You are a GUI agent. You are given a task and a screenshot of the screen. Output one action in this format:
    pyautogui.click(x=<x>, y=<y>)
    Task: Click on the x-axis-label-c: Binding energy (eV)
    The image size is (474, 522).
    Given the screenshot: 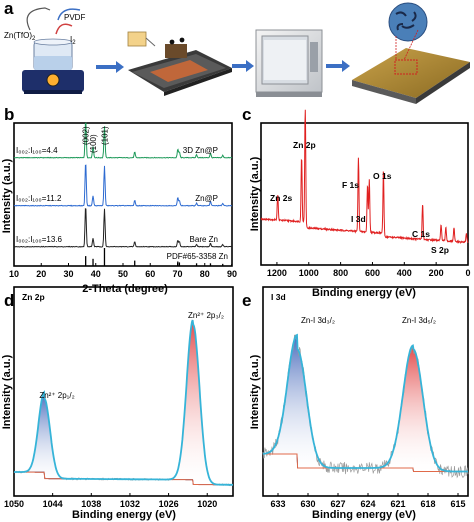 What is the action you would take?
    pyautogui.click(x=364, y=293)
    